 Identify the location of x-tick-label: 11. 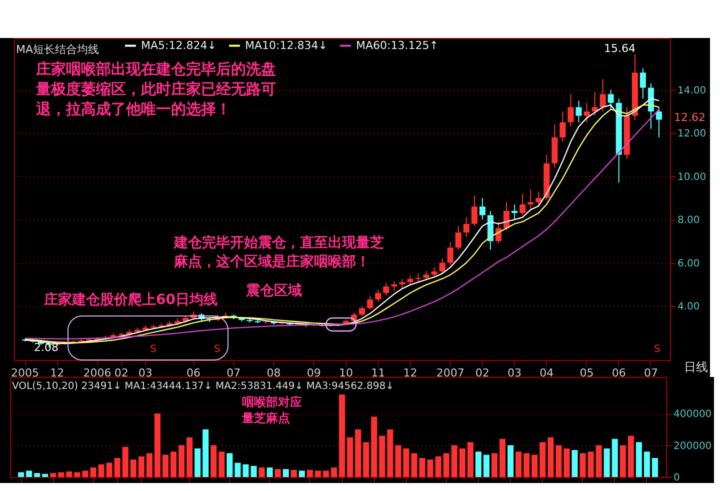
(378, 373).